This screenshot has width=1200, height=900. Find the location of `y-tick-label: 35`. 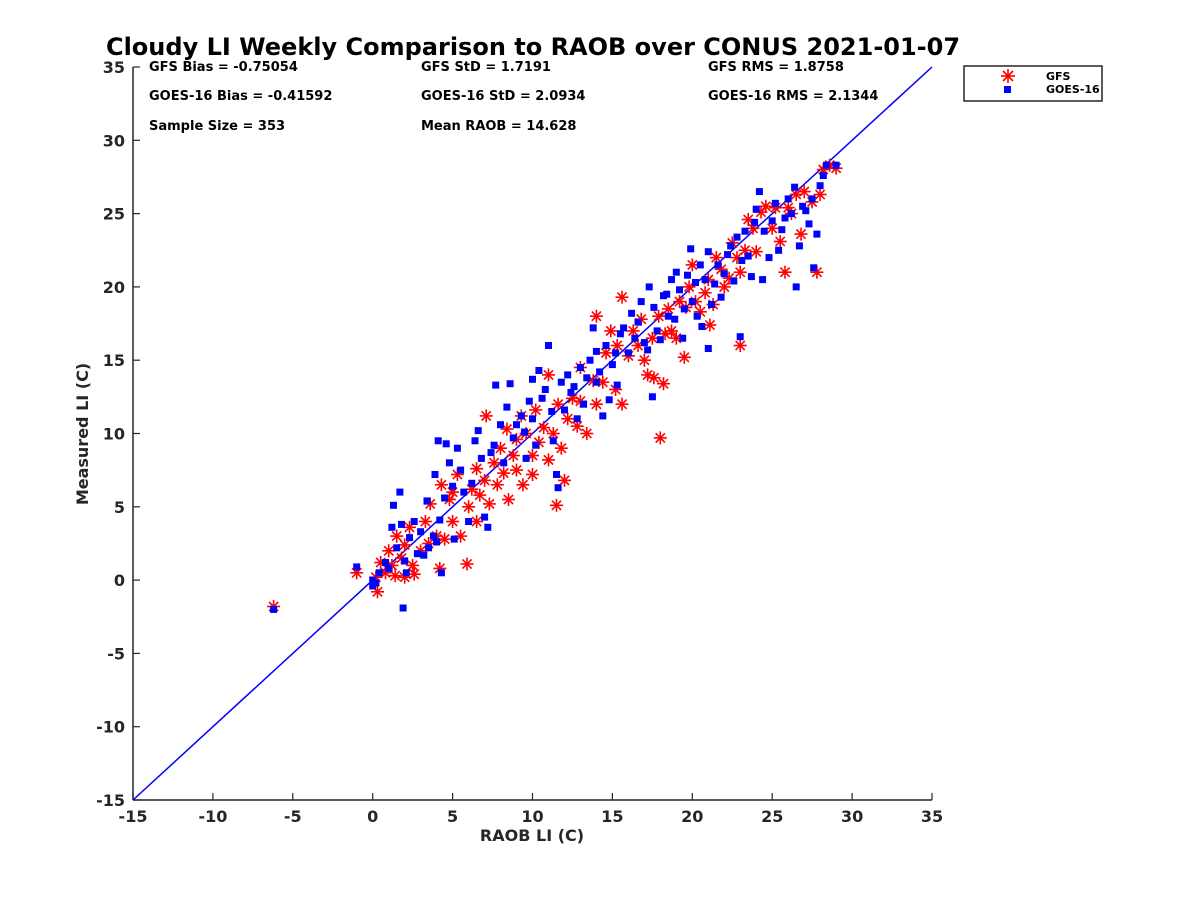

y-tick-label: 35 is located at coordinates (114, 67).